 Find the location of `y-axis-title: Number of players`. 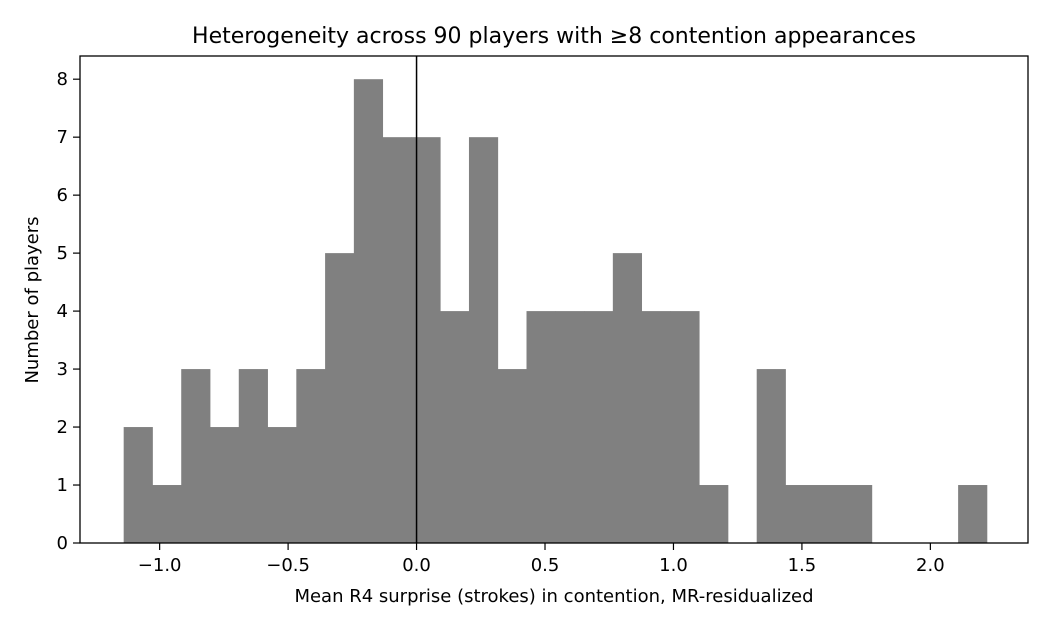

y-axis-title: Number of players is located at coordinates (32, 299).